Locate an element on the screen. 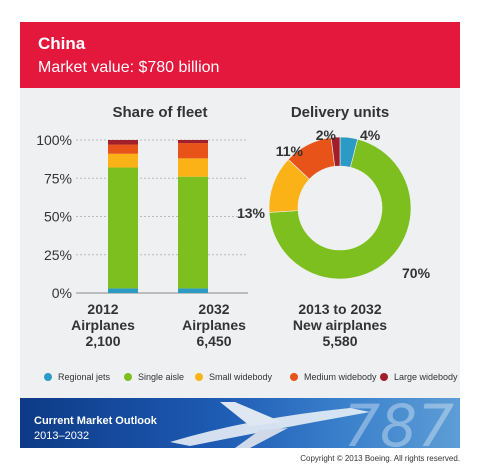 The image size is (482, 472). y-tick-label: 25% is located at coordinates (58, 255).